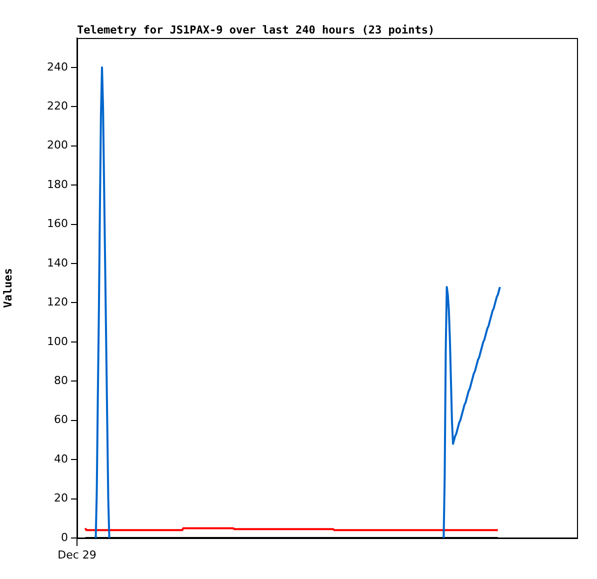 Image resolution: width=597 pixels, height=579 pixels. What do you see at coordinates (57, 184) in the screenshot?
I see `y-tick-label: 180` at bounding box center [57, 184].